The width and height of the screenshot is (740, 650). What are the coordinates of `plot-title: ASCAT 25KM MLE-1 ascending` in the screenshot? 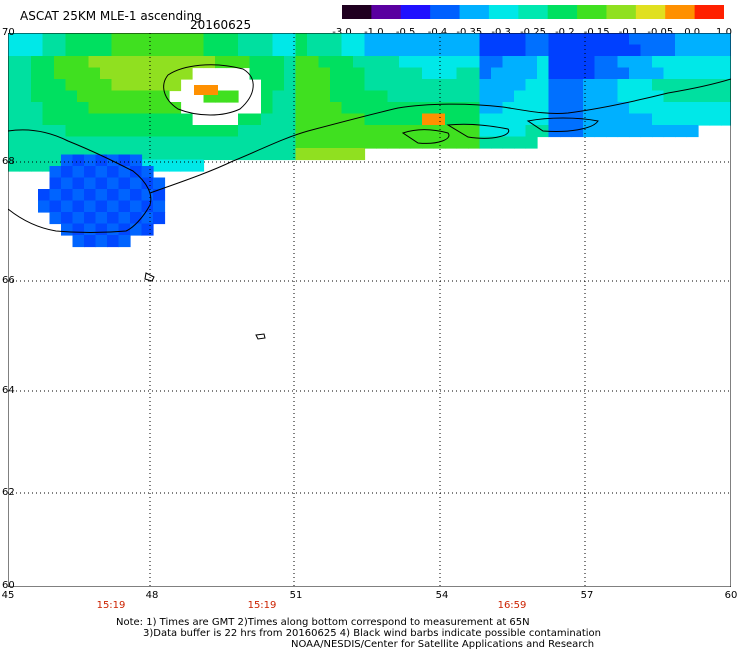 It's located at (111, 16).